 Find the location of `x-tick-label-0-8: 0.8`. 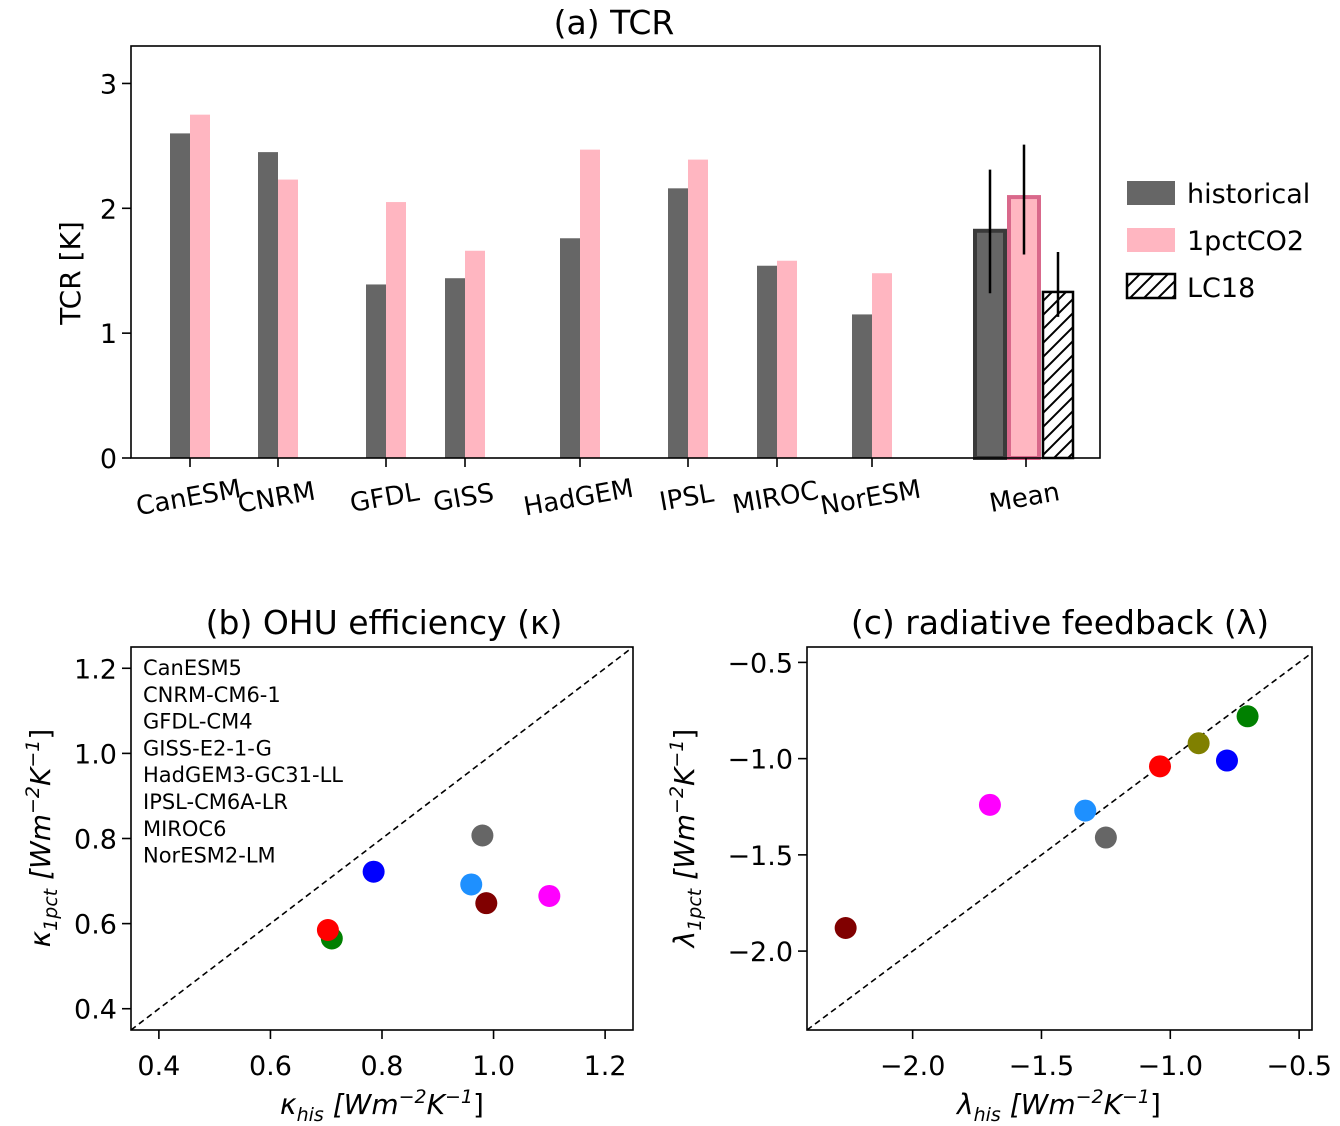

x-tick-label-0-8: 0.8 is located at coordinates (382, 1066).